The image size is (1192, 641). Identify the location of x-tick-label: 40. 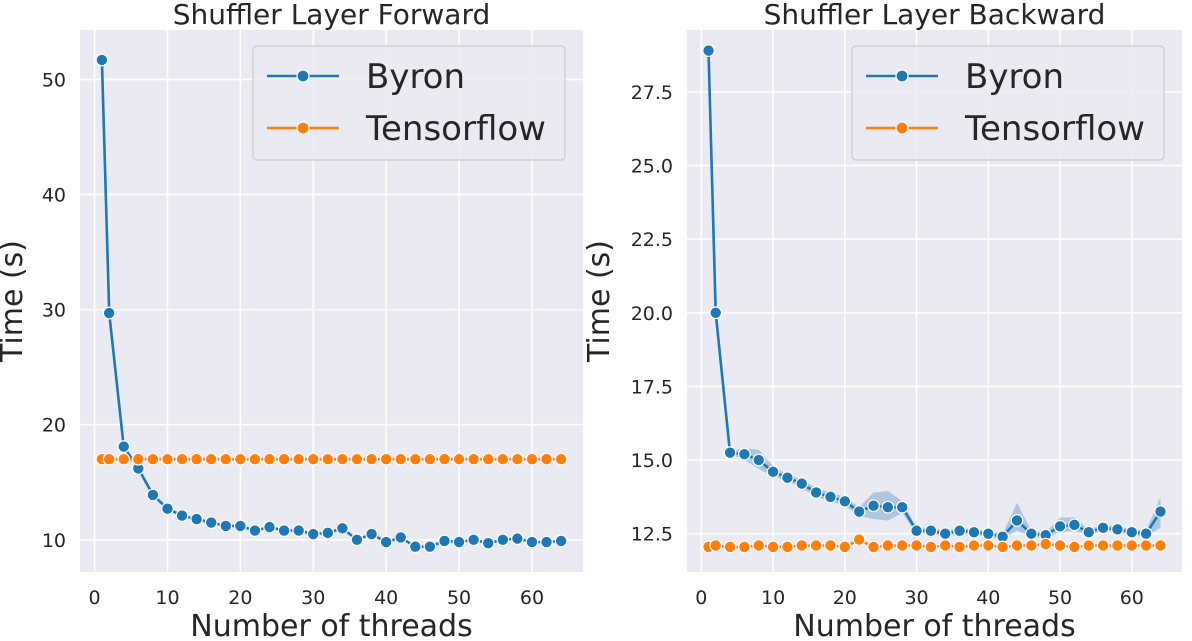
(386, 598).